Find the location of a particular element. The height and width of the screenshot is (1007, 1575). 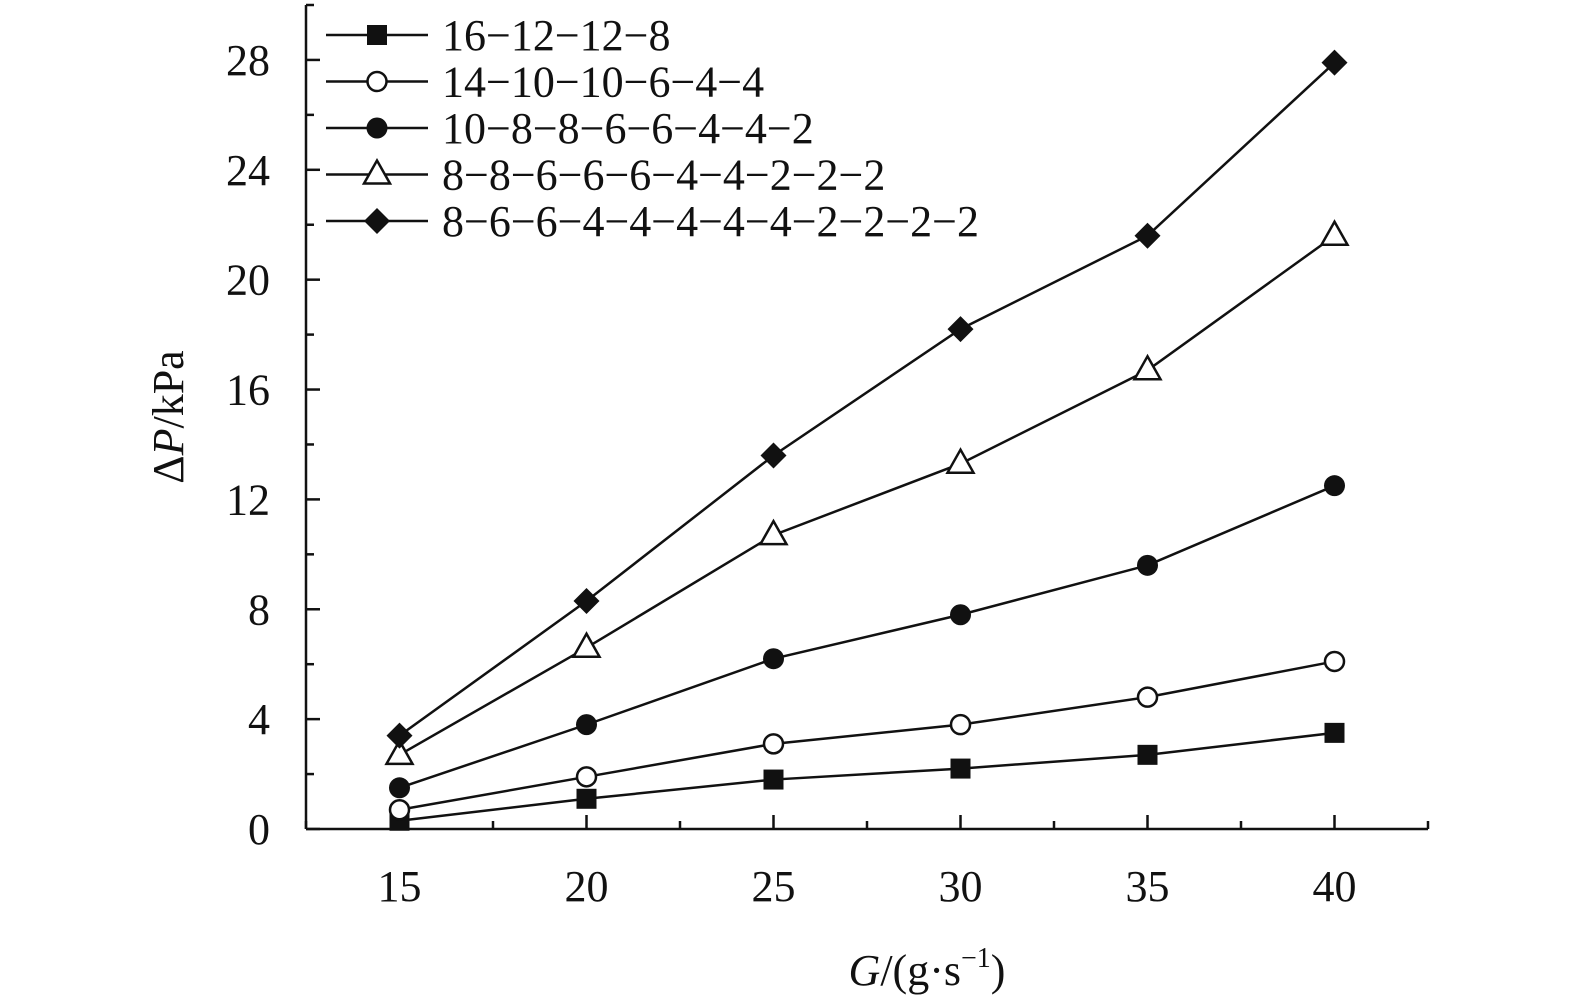

y-axis-label-prefix: Δ is located at coordinates (168, 469).